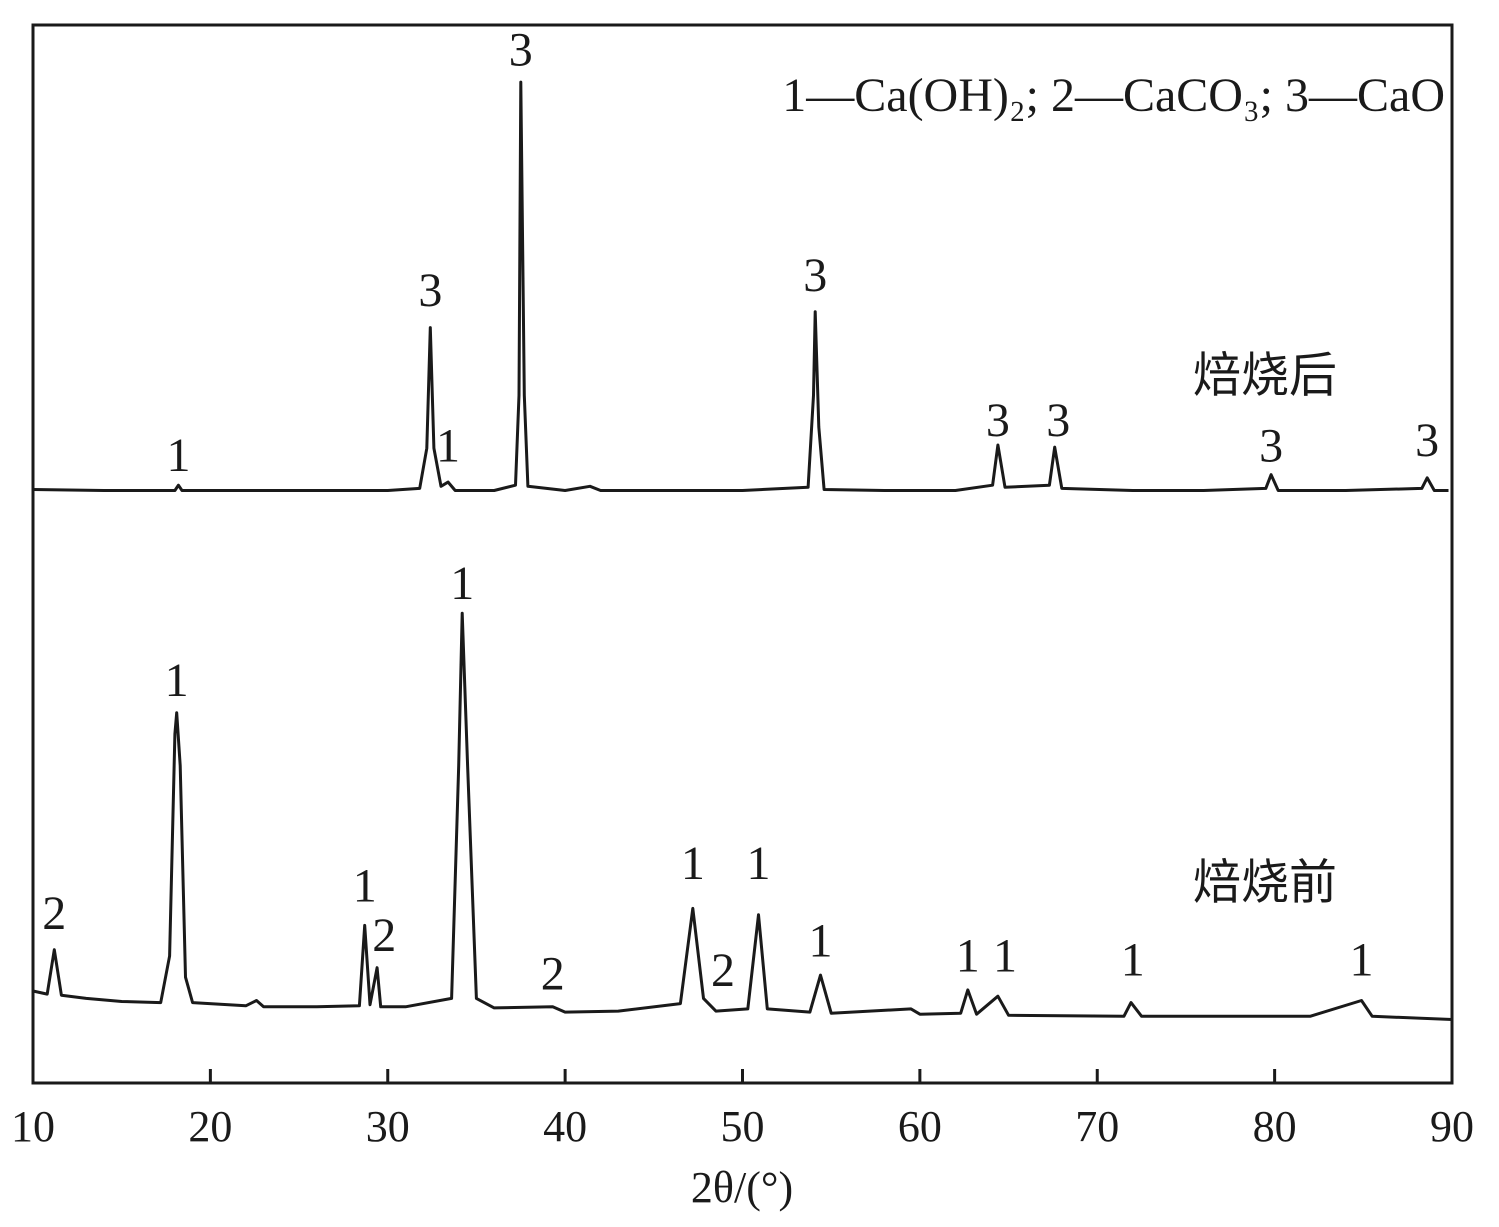 This screenshot has height=1227, width=1499. What do you see at coordinates (565, 1126) in the screenshot?
I see `x-tick-label: 40` at bounding box center [565, 1126].